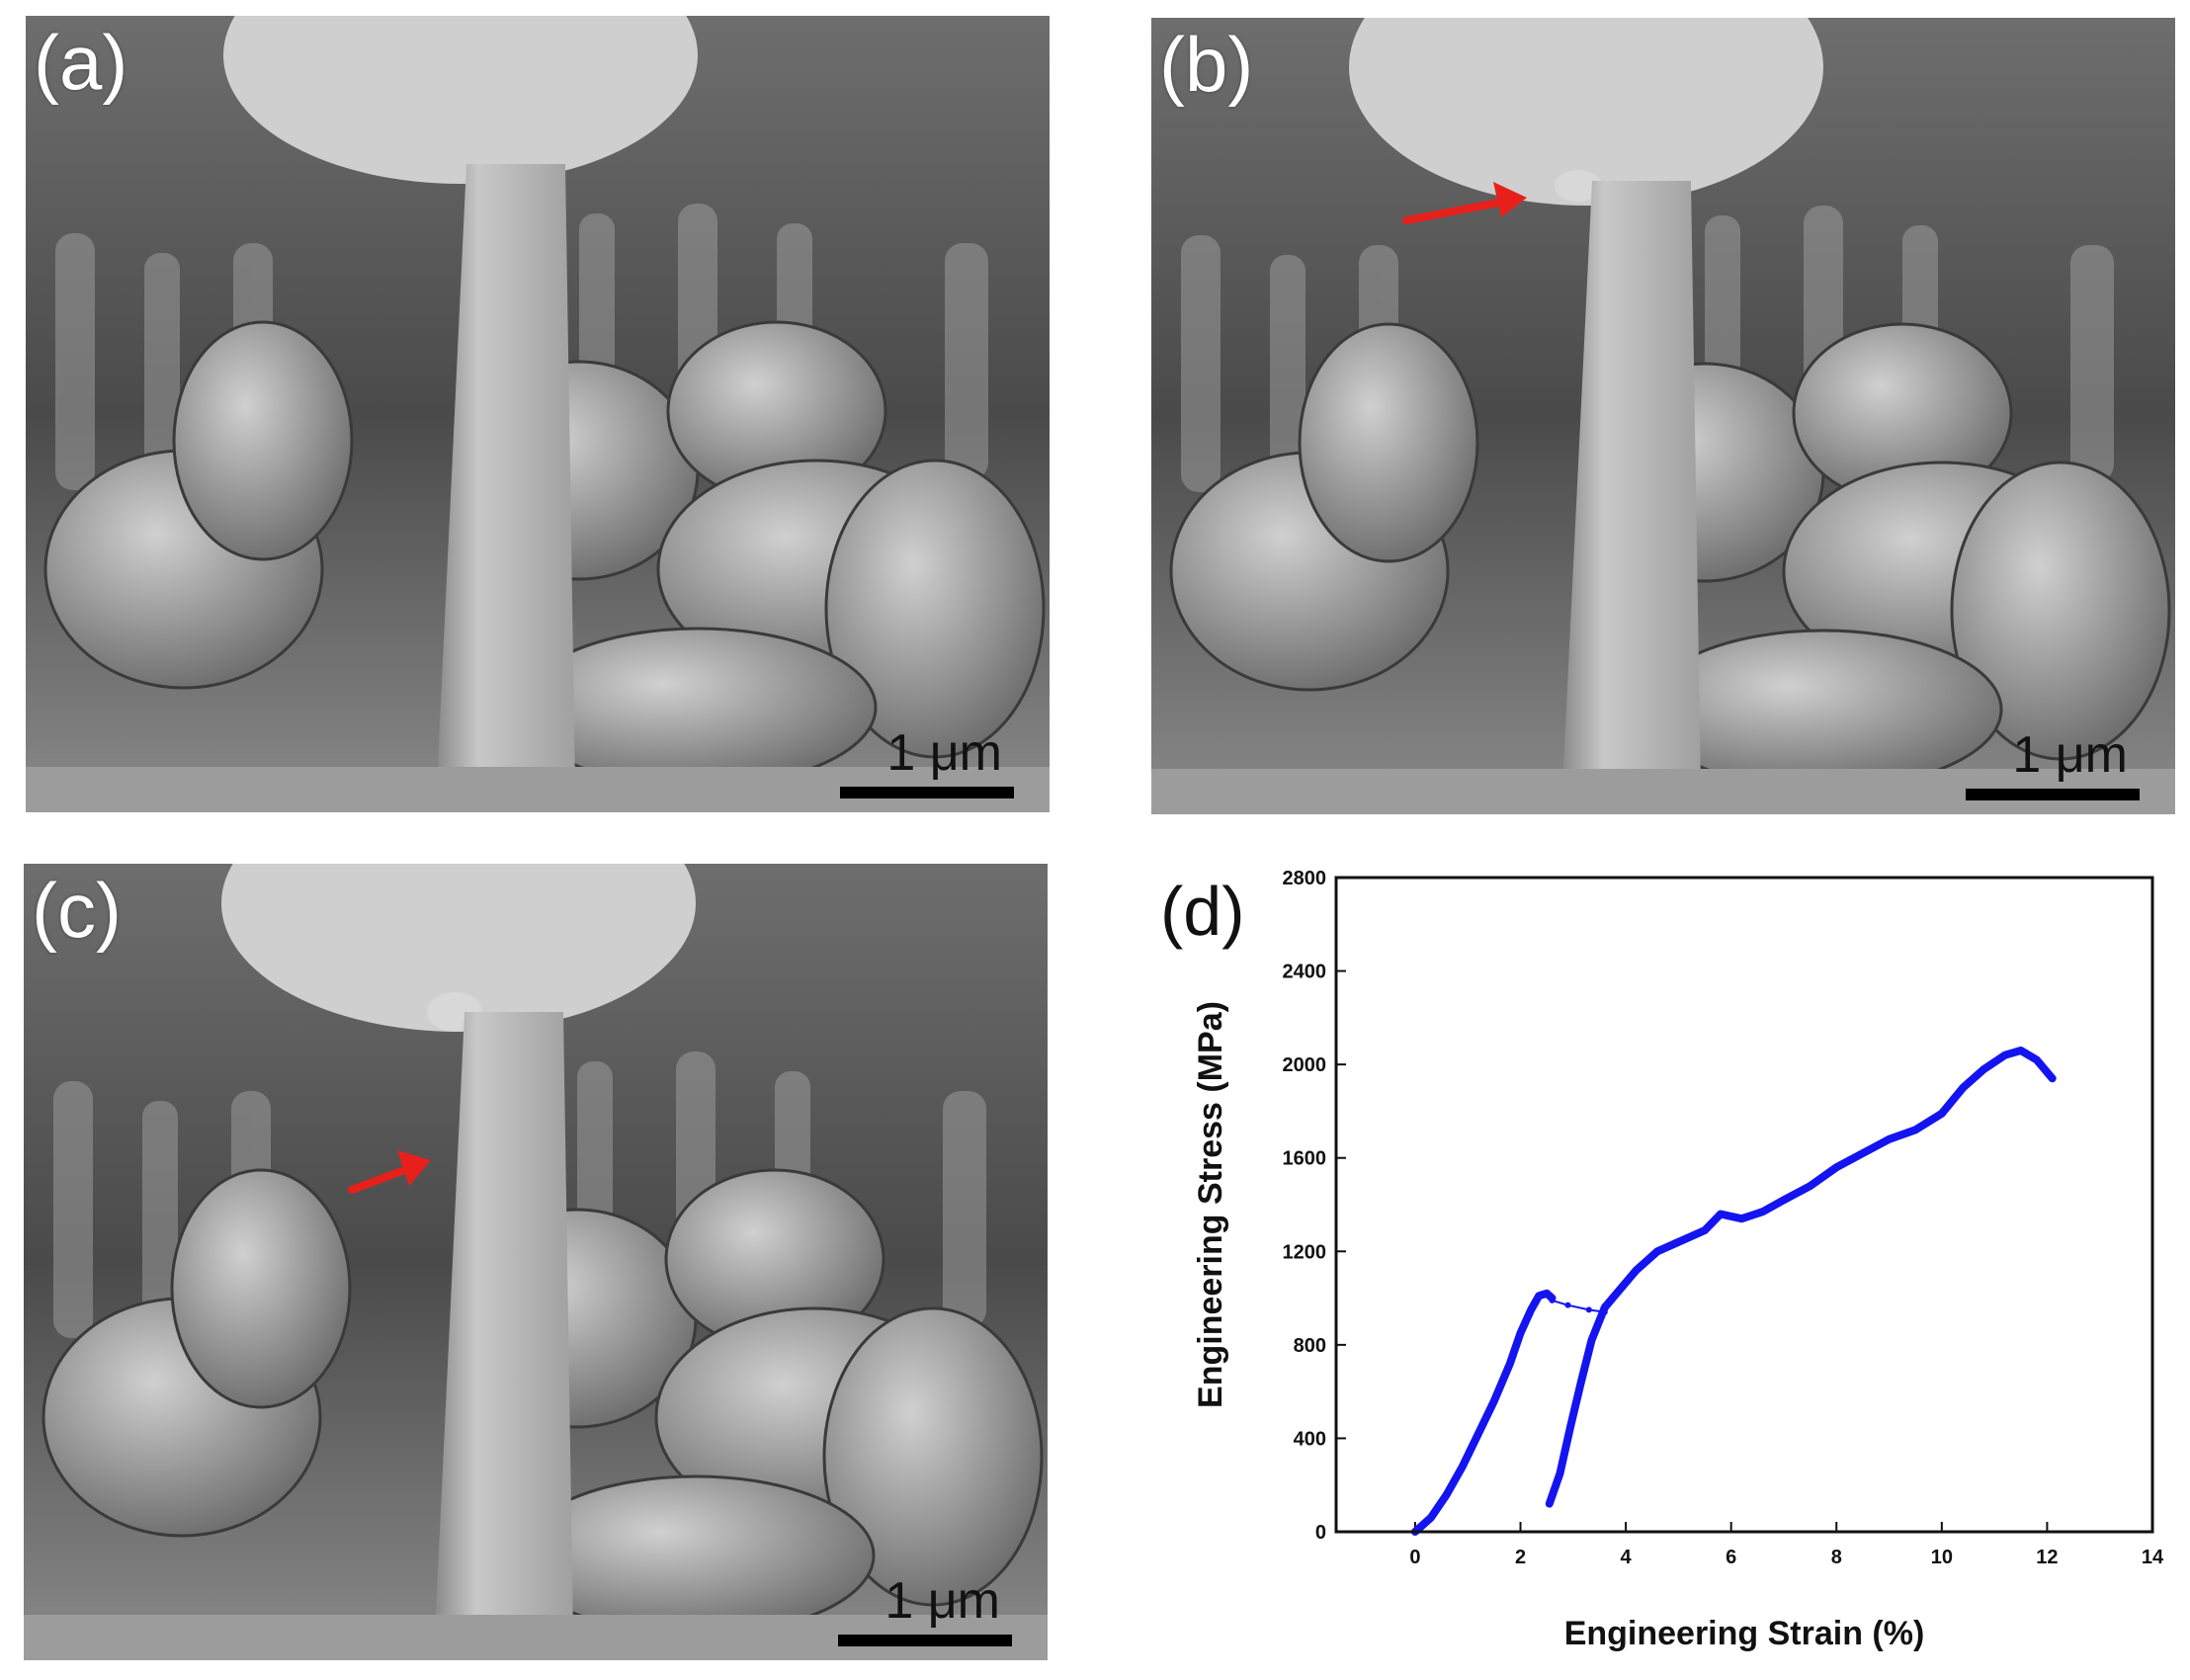 This screenshot has height=1680, width=2190. I want to click on x-tick-label: 10, so click(1942, 1557).